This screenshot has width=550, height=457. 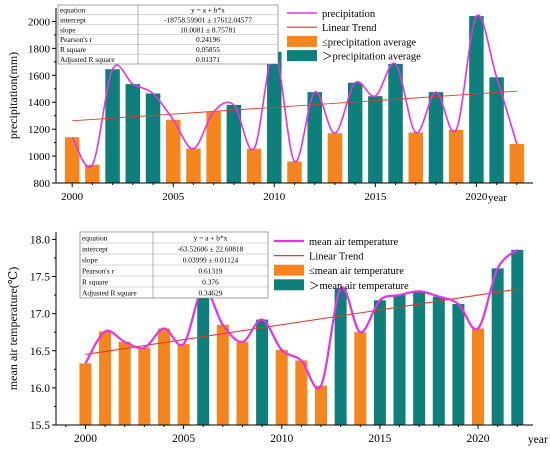 I want to click on bar-2002, so click(x=112, y=126).